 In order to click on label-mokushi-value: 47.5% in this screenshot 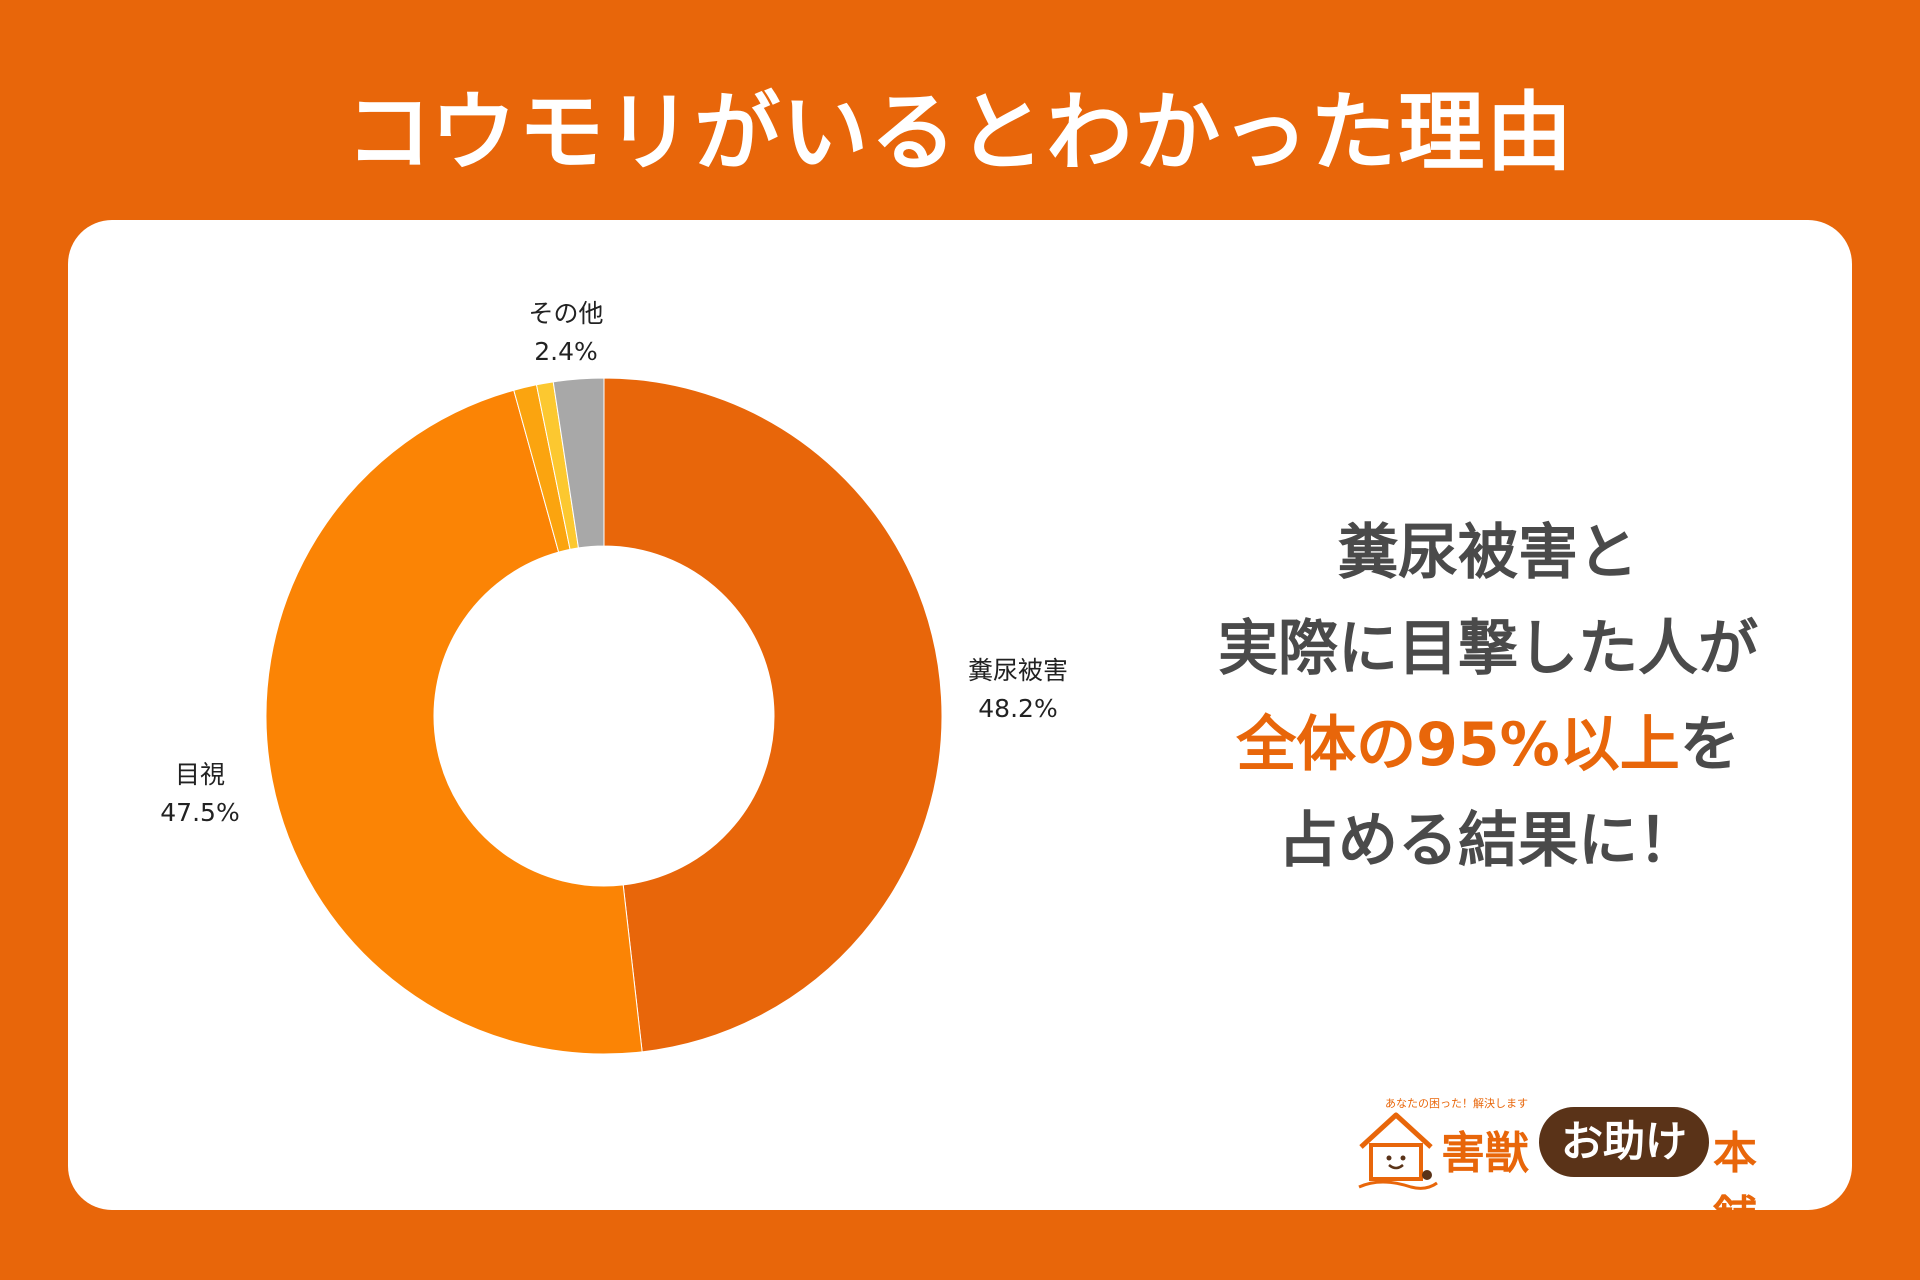, I will do `click(200, 812)`.